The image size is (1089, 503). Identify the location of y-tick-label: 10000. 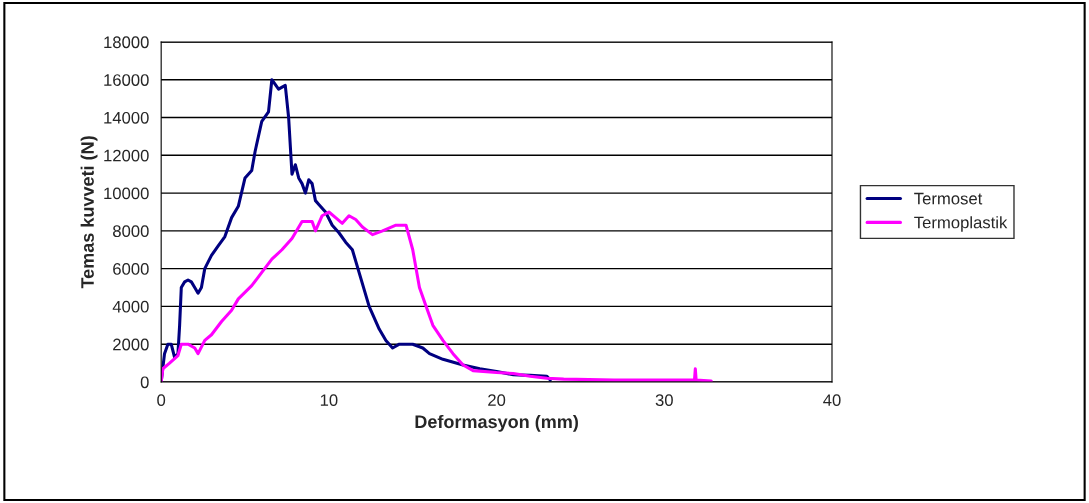
(126, 193).